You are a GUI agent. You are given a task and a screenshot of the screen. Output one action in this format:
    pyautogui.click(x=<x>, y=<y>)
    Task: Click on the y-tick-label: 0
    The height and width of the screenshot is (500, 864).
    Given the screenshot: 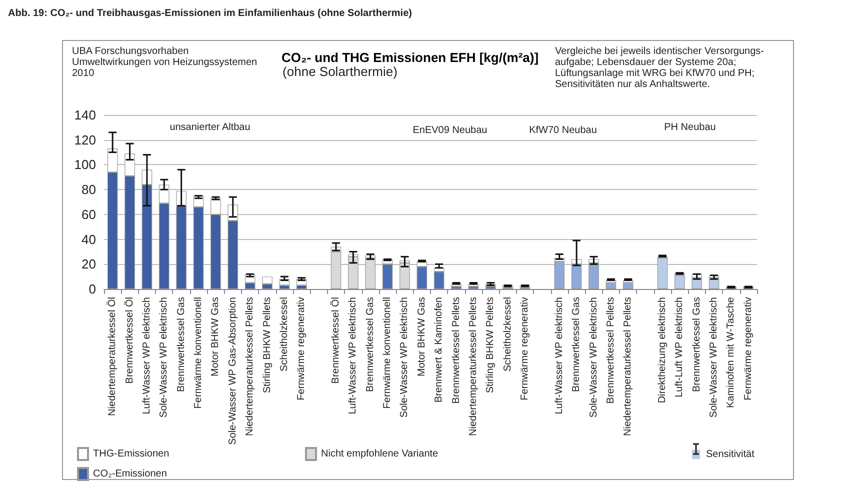 What is the action you would take?
    pyautogui.click(x=92, y=289)
    